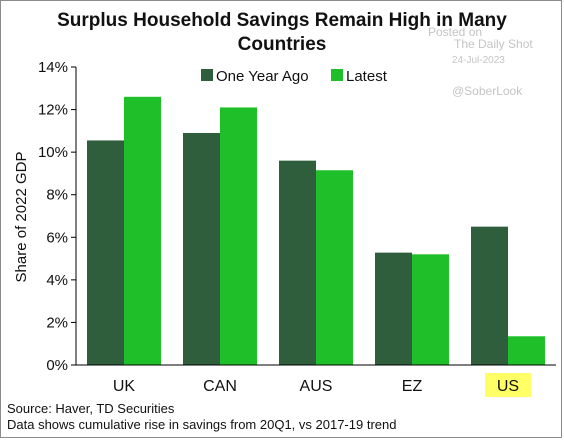  I want to click on chart-title-line-2: Countries, so click(282, 44).